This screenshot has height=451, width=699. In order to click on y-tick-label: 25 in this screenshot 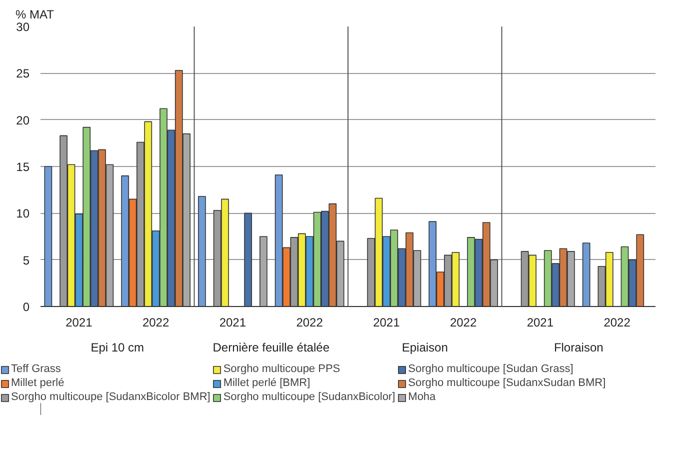, I will do `click(23, 73)`.